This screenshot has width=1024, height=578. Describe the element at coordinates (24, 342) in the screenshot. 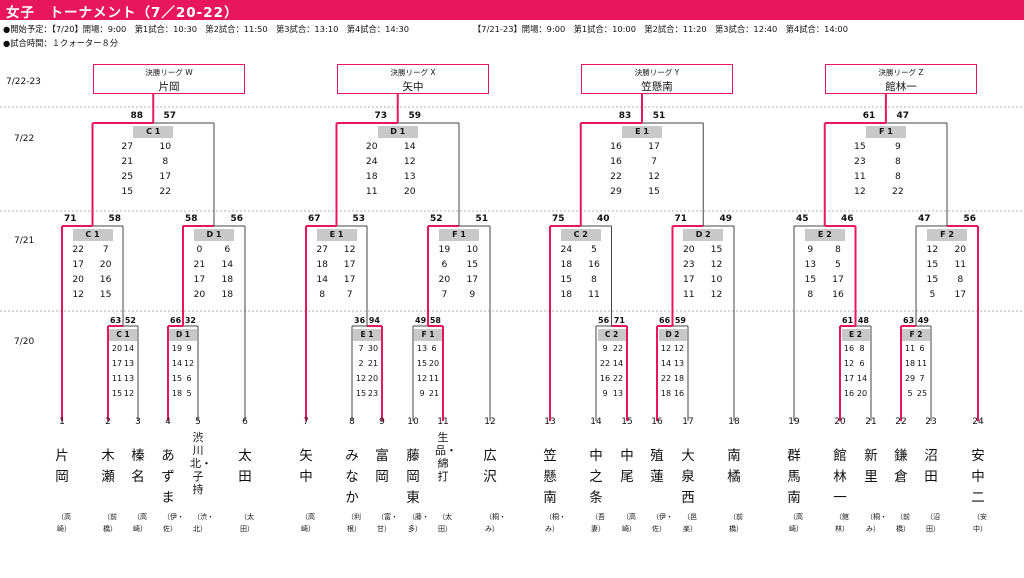

I see `date-label: 7/20` at that location.